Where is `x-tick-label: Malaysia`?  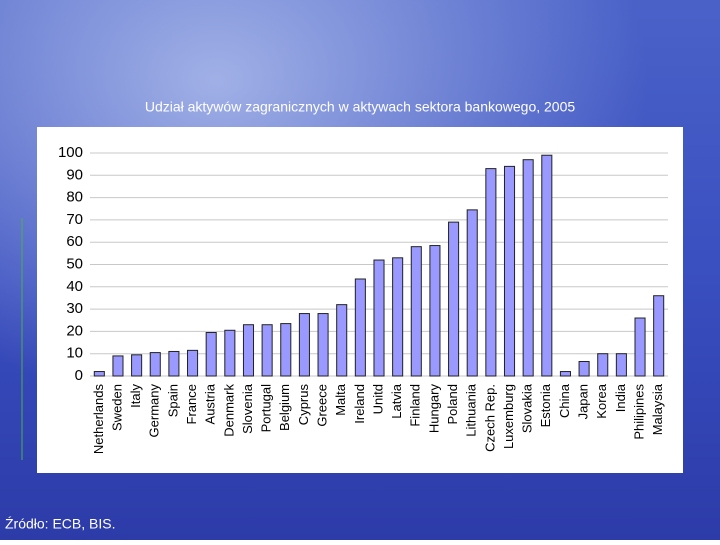
x-tick-label: Malaysia is located at coordinates (657, 409).